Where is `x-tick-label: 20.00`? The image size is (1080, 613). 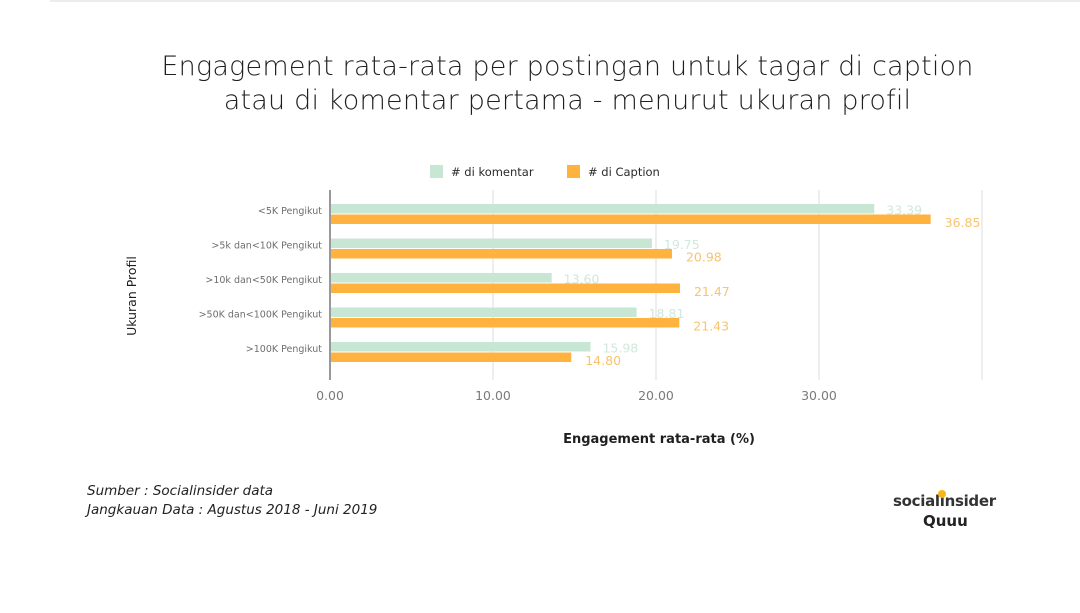 x-tick-label: 20.00 is located at coordinates (656, 395).